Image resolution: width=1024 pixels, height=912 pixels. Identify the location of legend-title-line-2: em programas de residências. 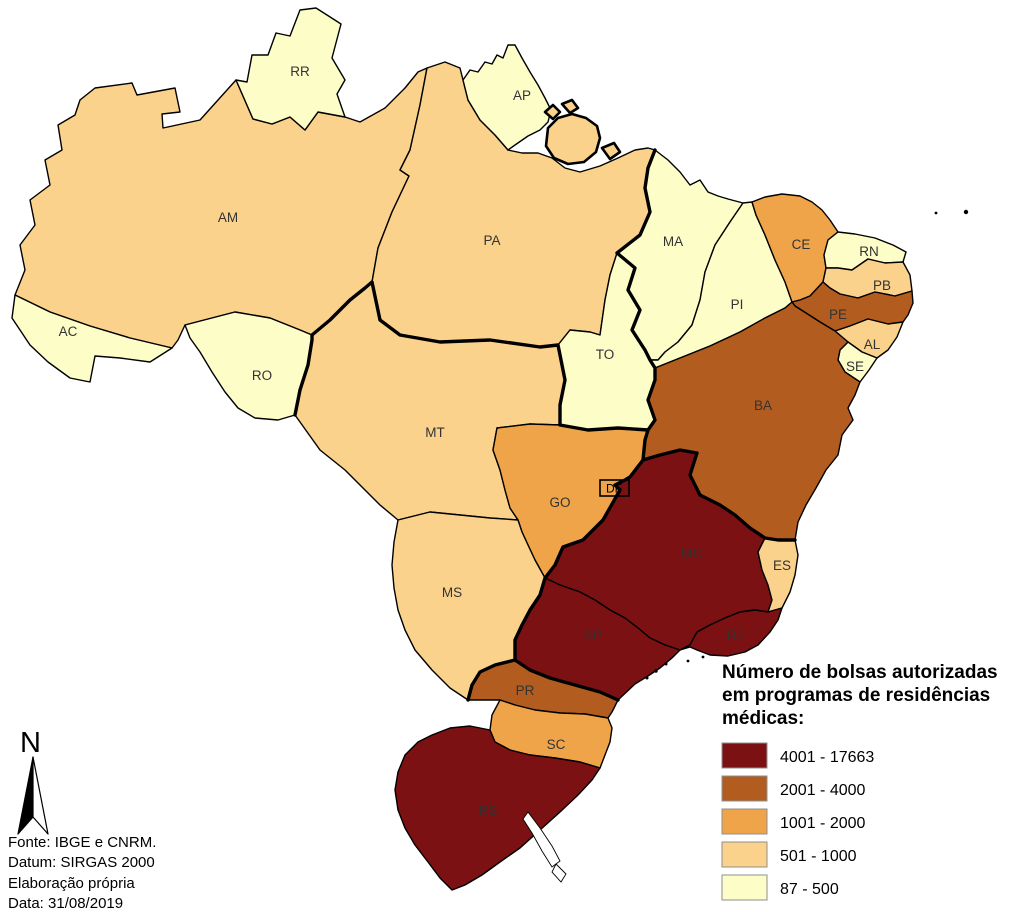
(856, 695).